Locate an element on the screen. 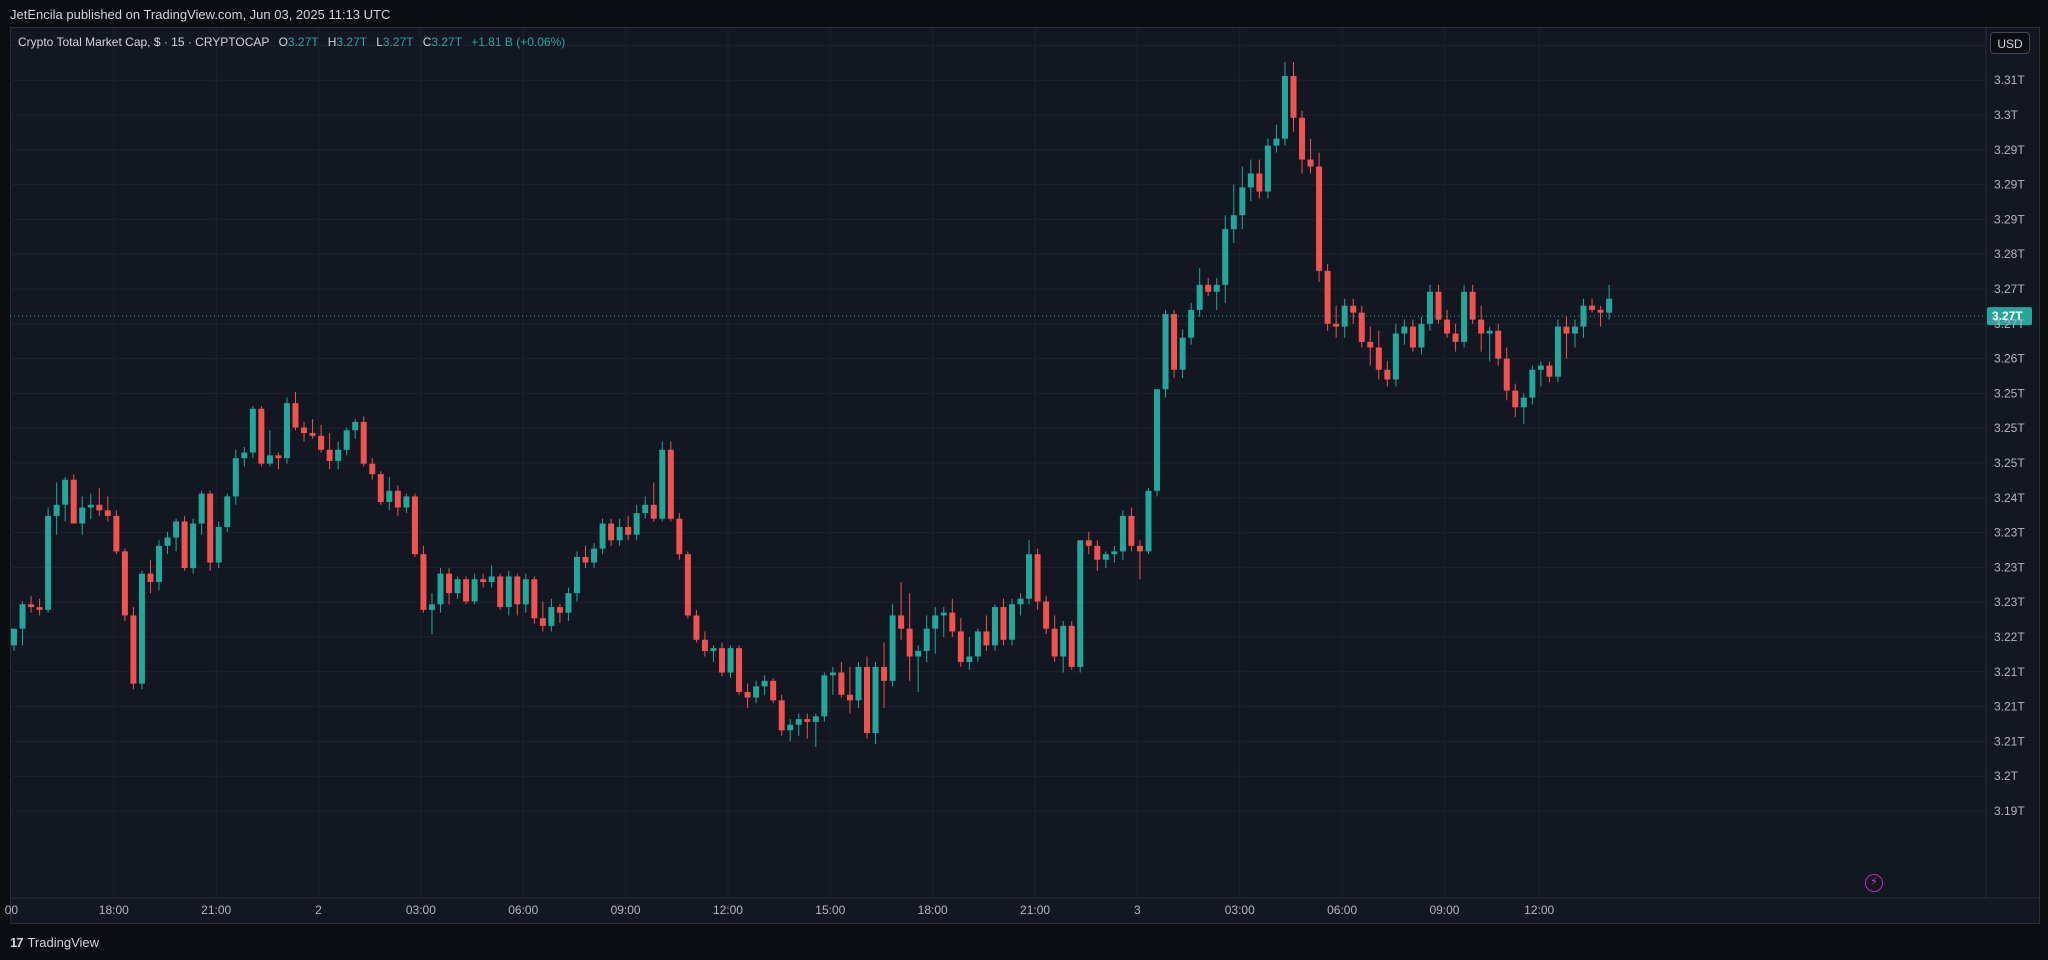  high-value: 3.27T is located at coordinates (351, 42).